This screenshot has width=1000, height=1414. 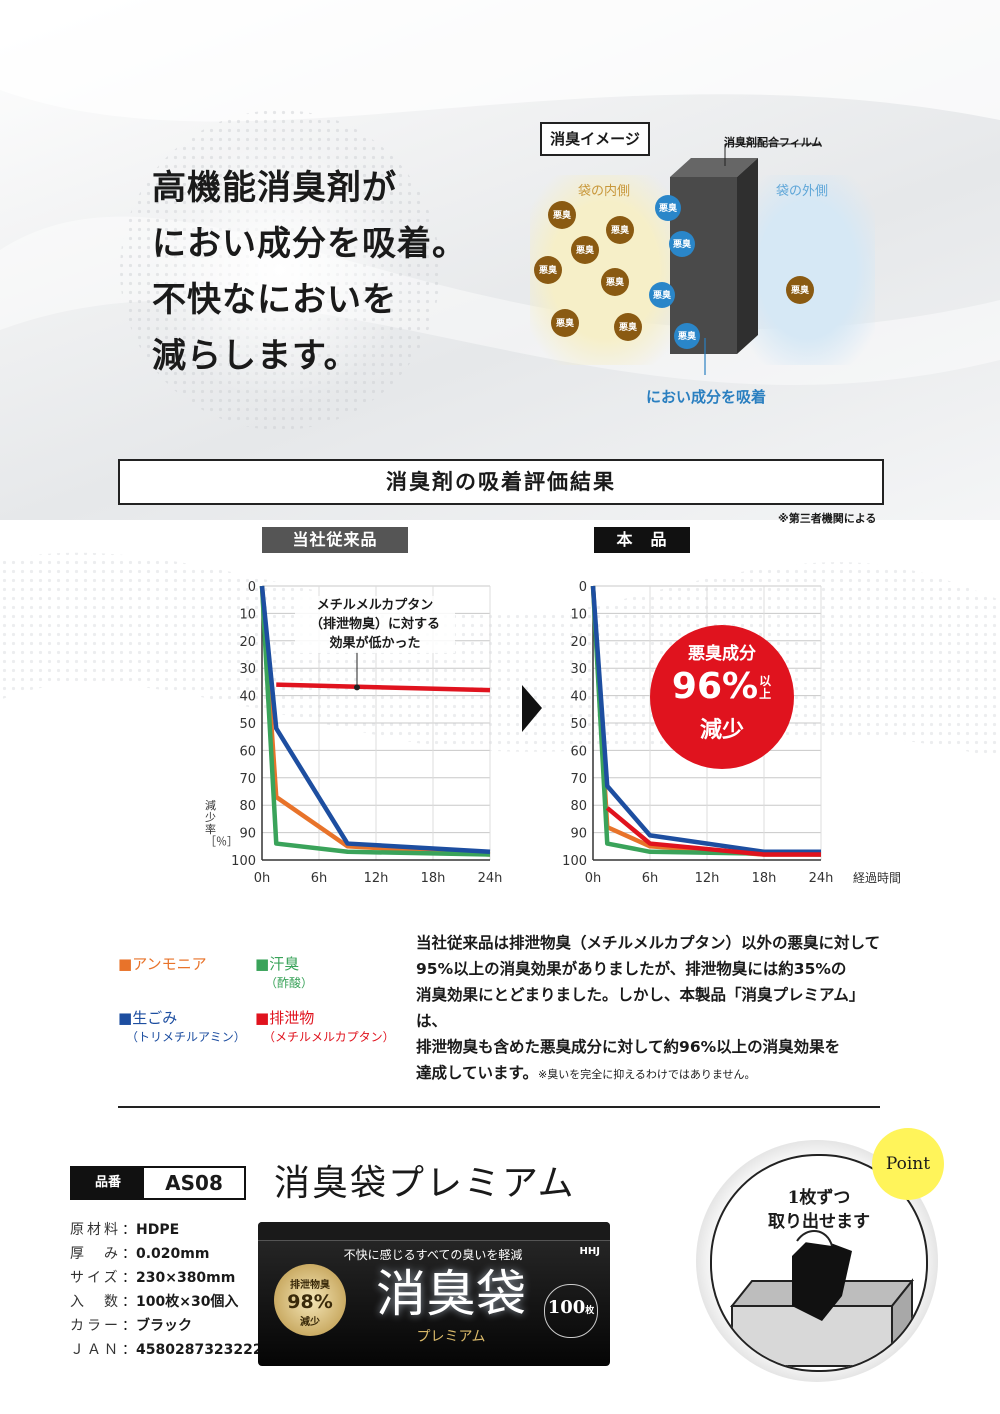 What do you see at coordinates (877, 878) in the screenshot?
I see `x-axis-label: 経過時間` at bounding box center [877, 878].